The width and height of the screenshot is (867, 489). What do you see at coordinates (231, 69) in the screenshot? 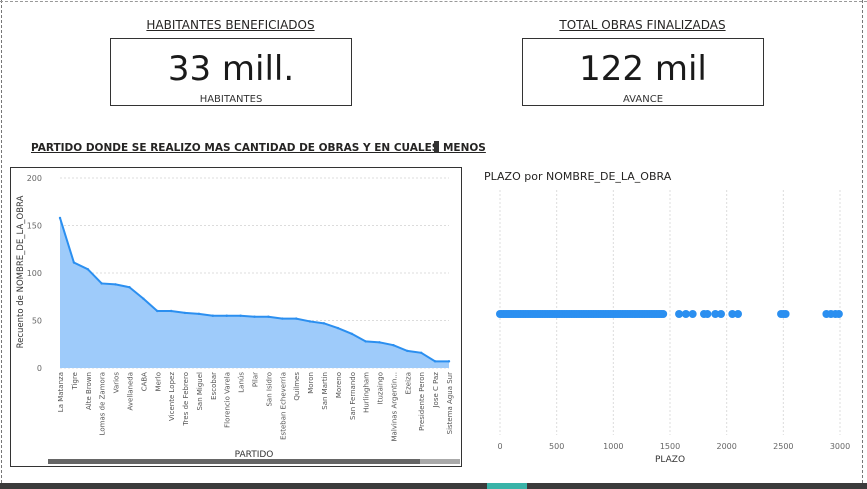
I see `kpi-habitantes-value: 33 mill.` at bounding box center [231, 69].